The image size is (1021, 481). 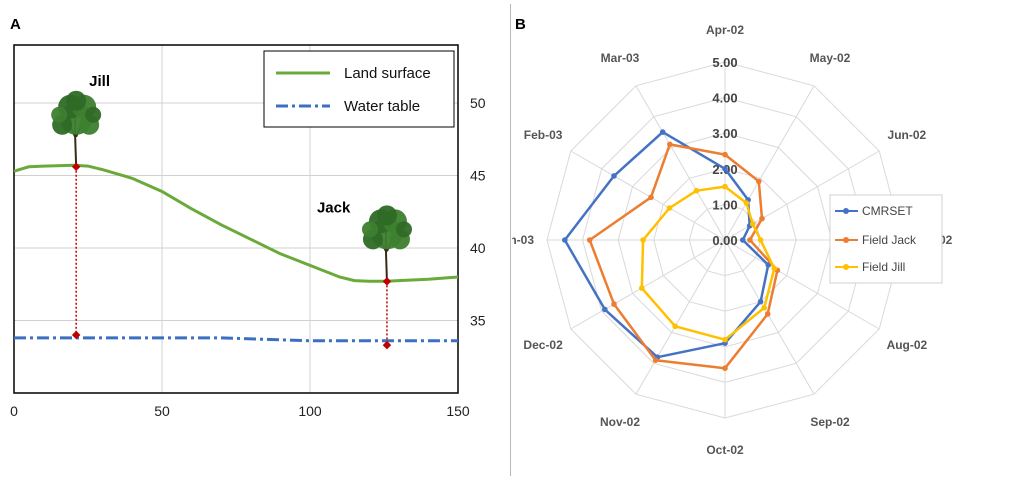 What do you see at coordinates (543, 135) in the screenshot?
I see `radar-axis-label: Feb-03` at bounding box center [543, 135].